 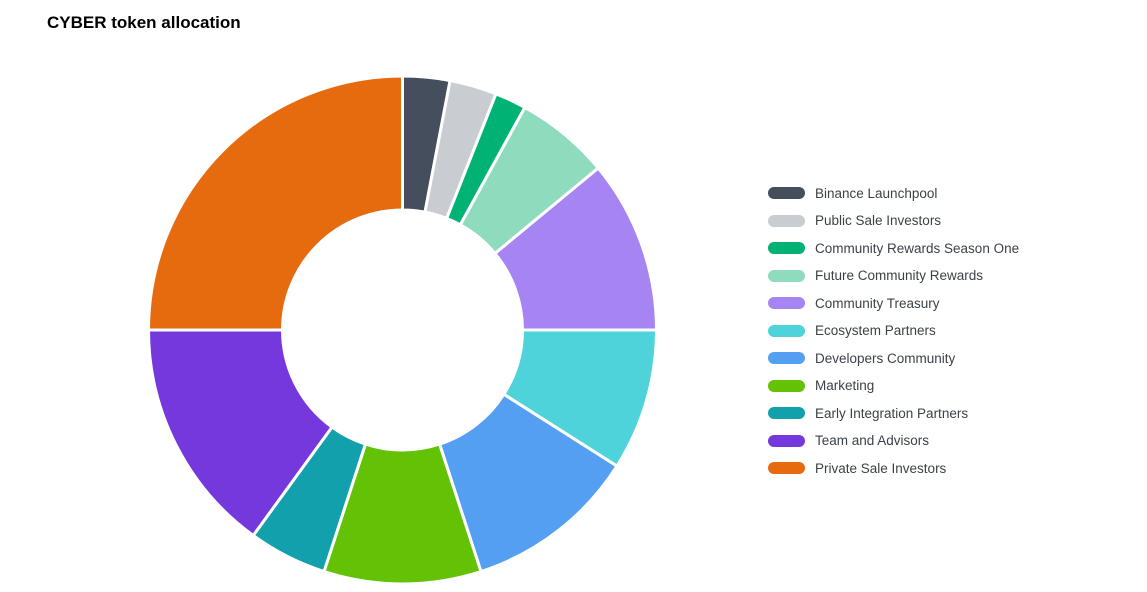 I want to click on legend-label: Future Community Rewards, so click(x=899, y=275).